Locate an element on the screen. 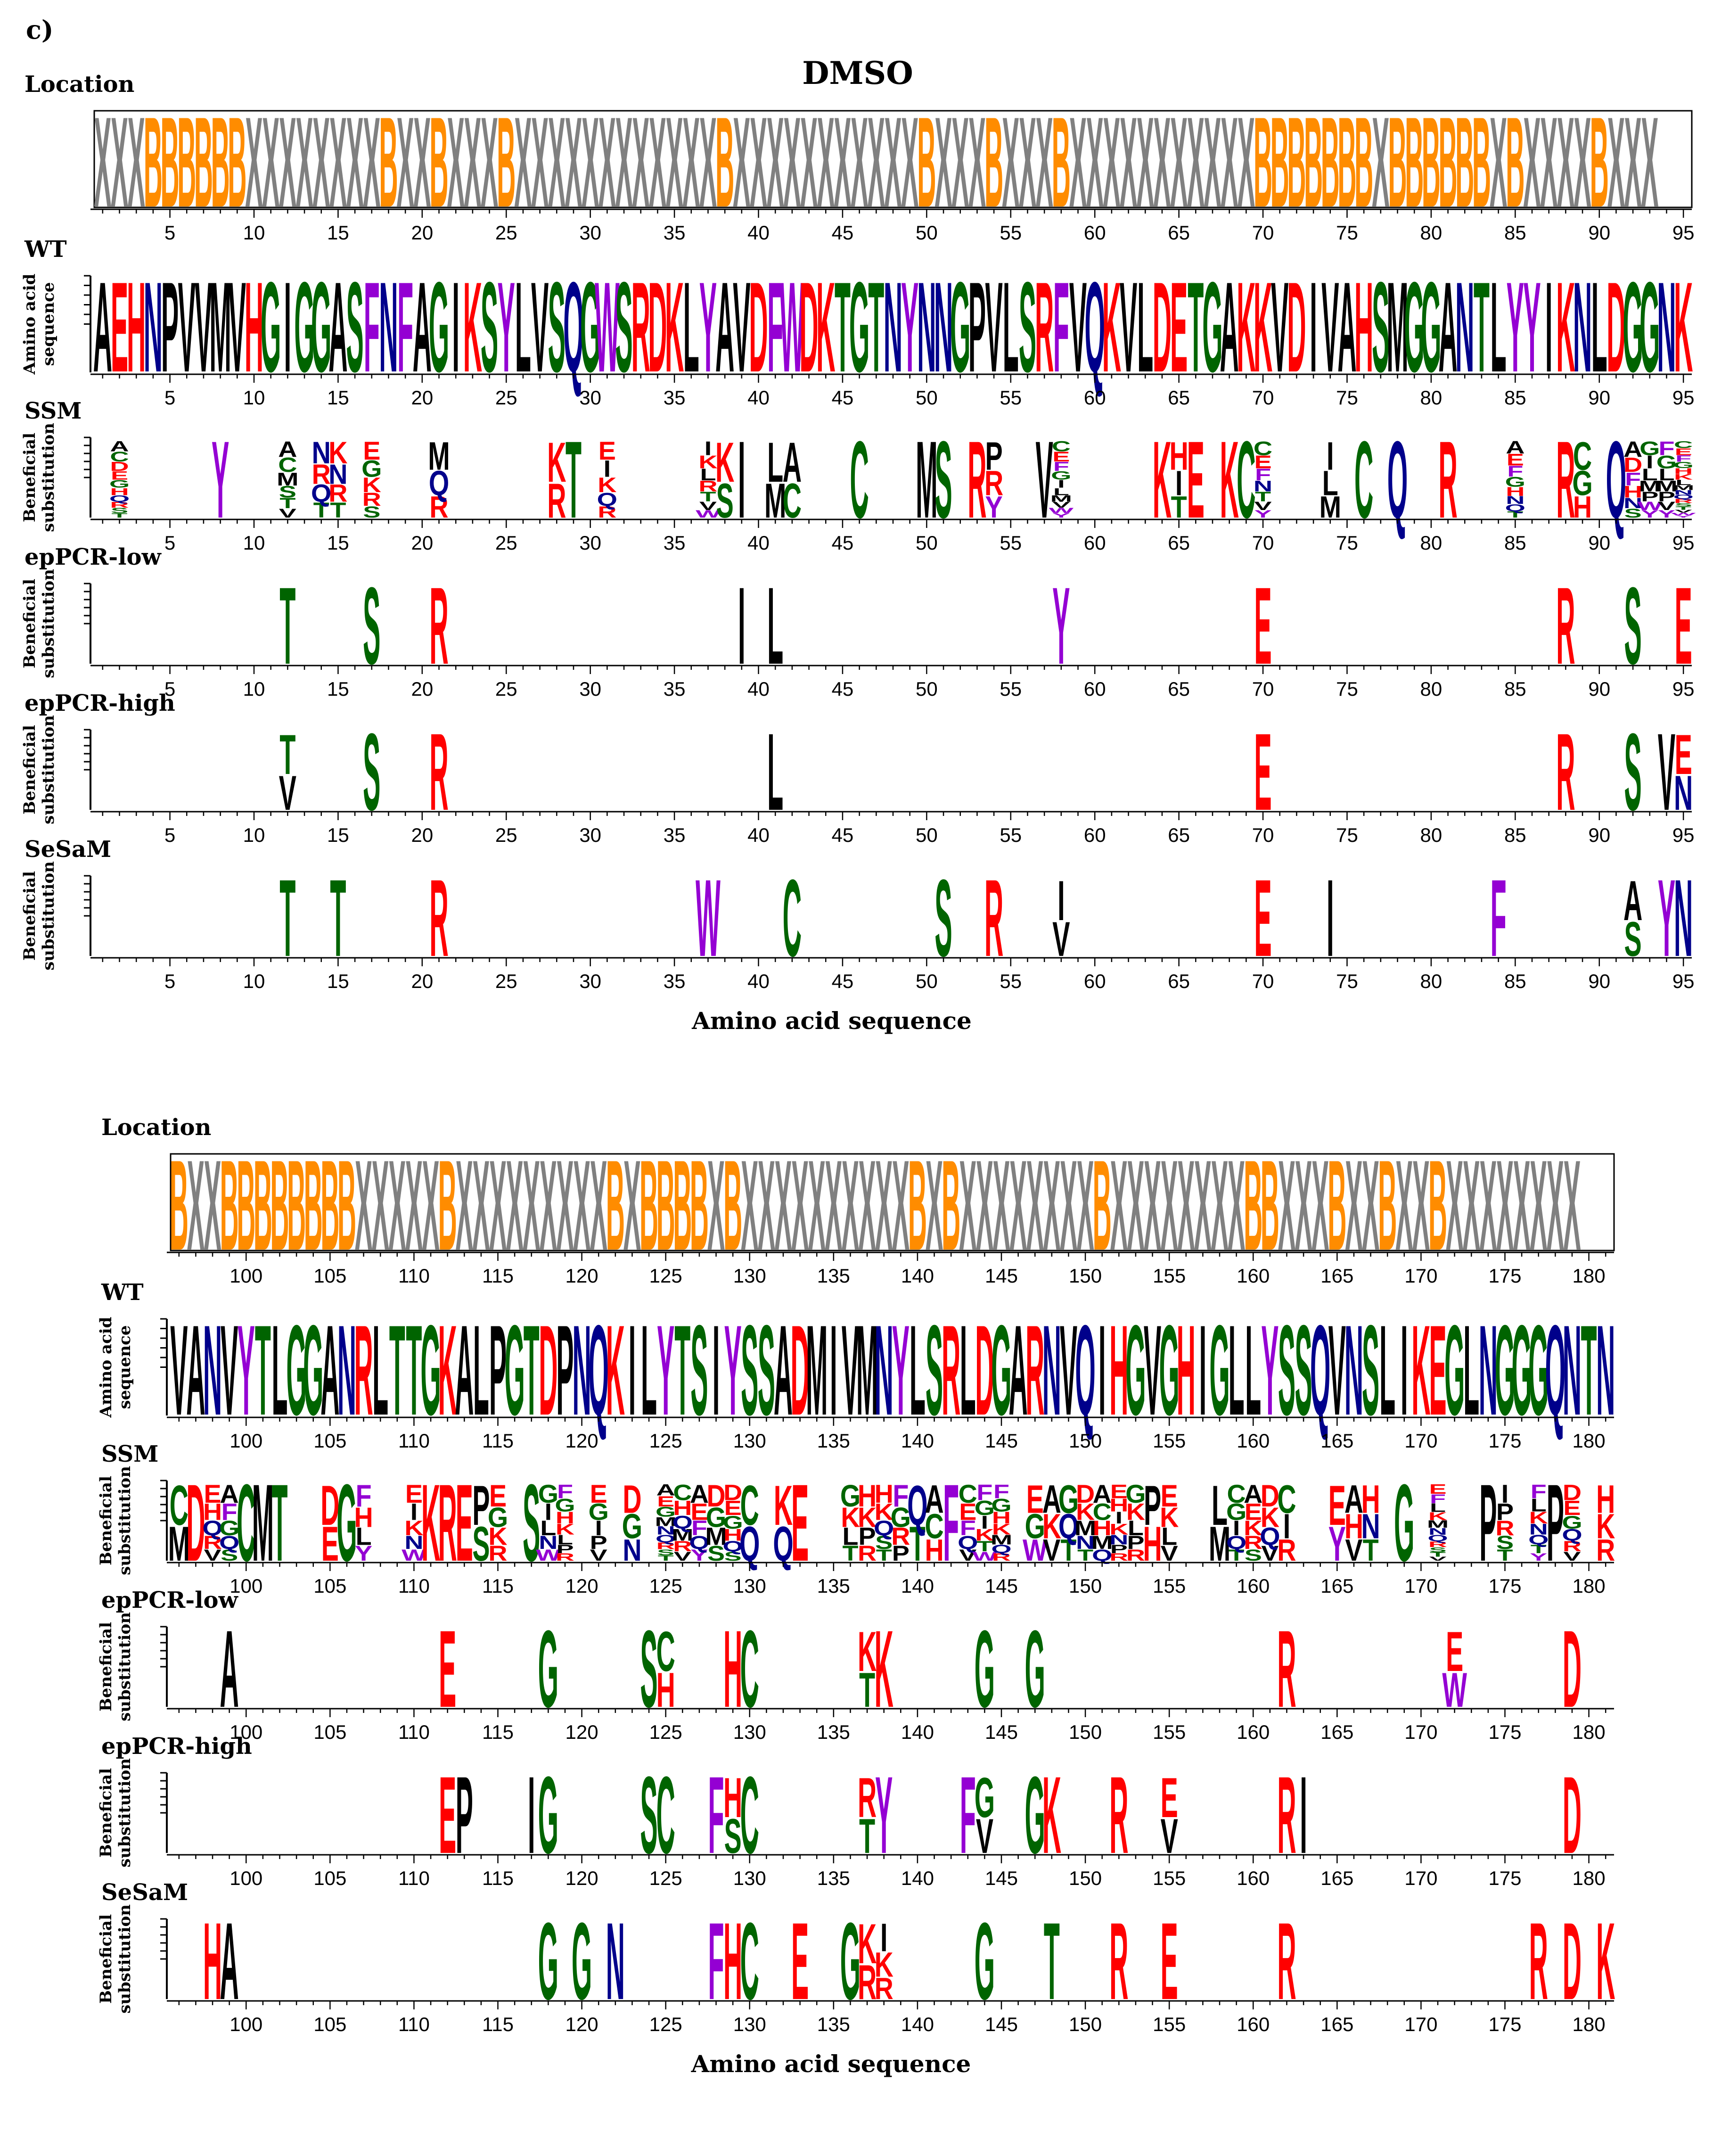 The width and height of the screenshot is (1713, 2156). ssm-glyph-167-T: T is located at coordinates (1371, 1550).